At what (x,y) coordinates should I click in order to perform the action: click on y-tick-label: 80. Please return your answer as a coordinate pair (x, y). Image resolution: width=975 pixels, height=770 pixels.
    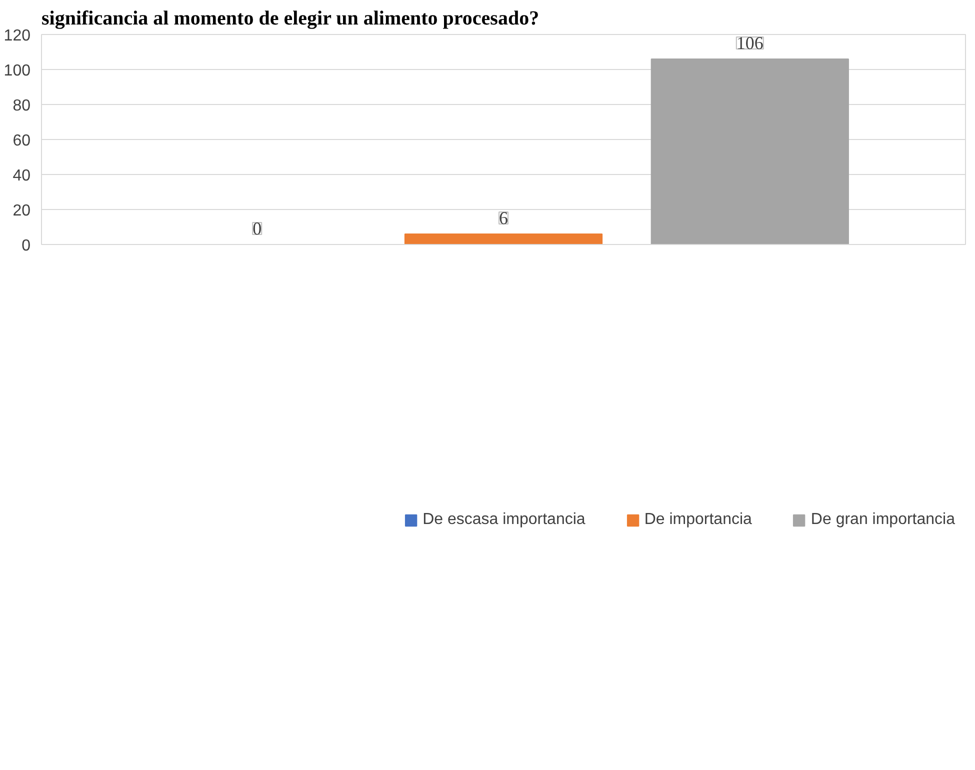
    Looking at the image, I should click on (21, 106).